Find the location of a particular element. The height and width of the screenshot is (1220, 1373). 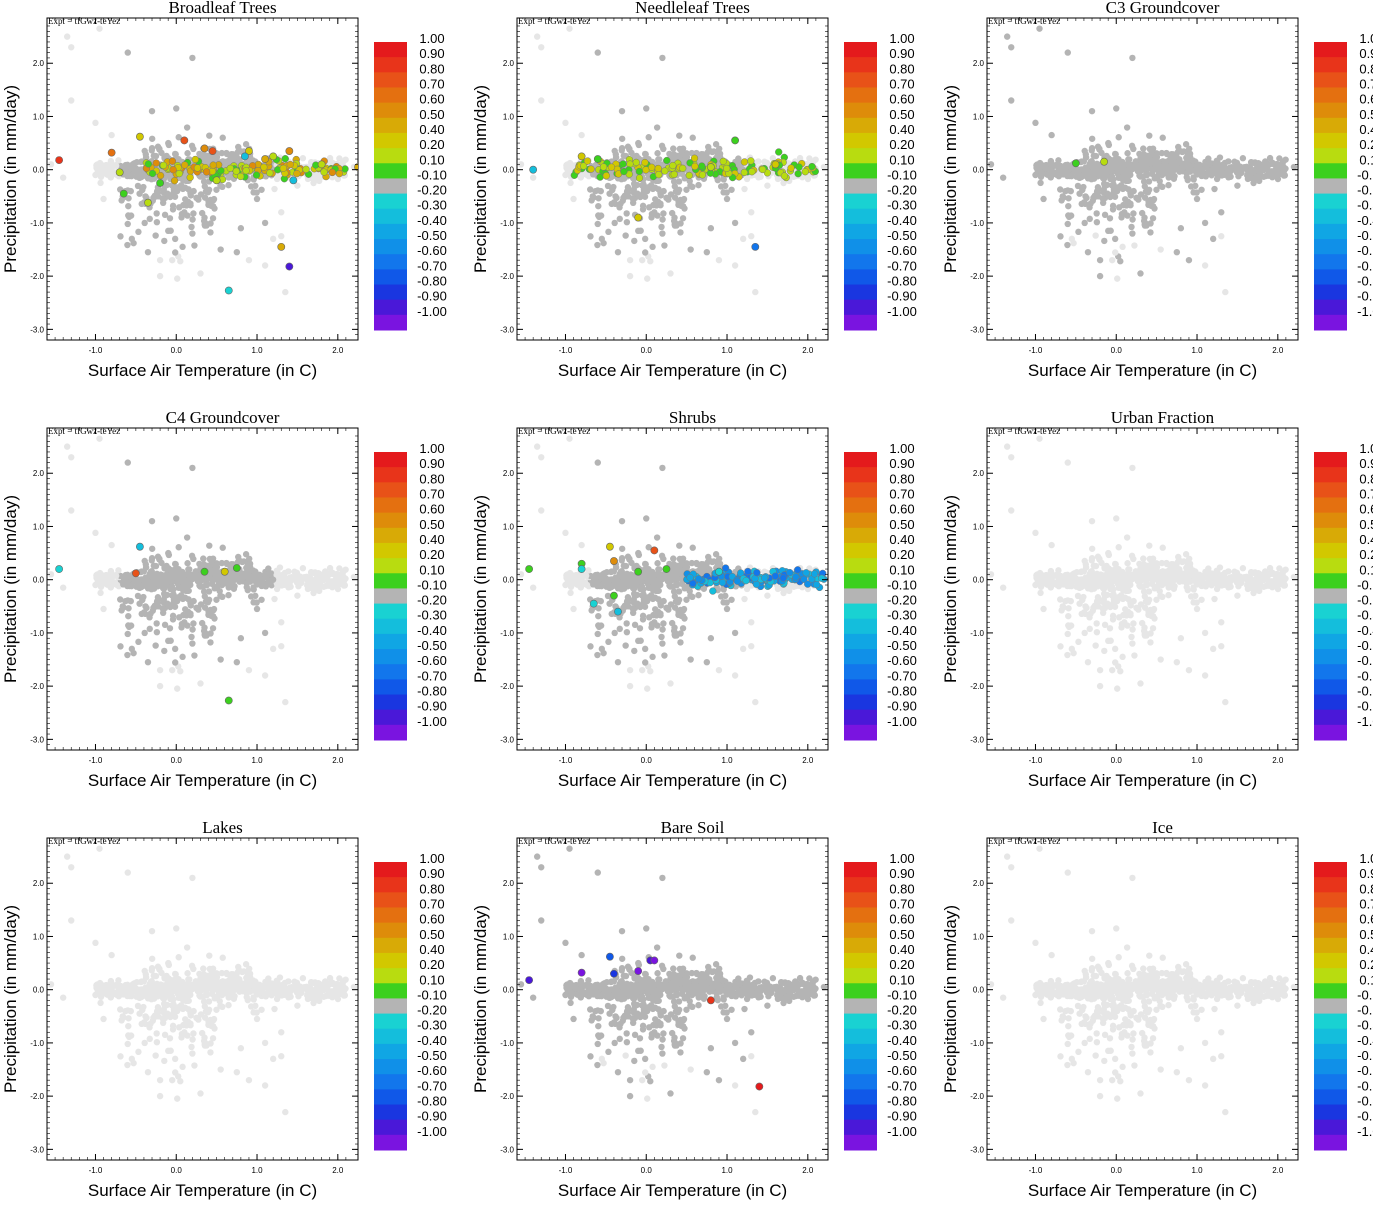

colorbar-label: 0.40 is located at coordinates (1366, 129).